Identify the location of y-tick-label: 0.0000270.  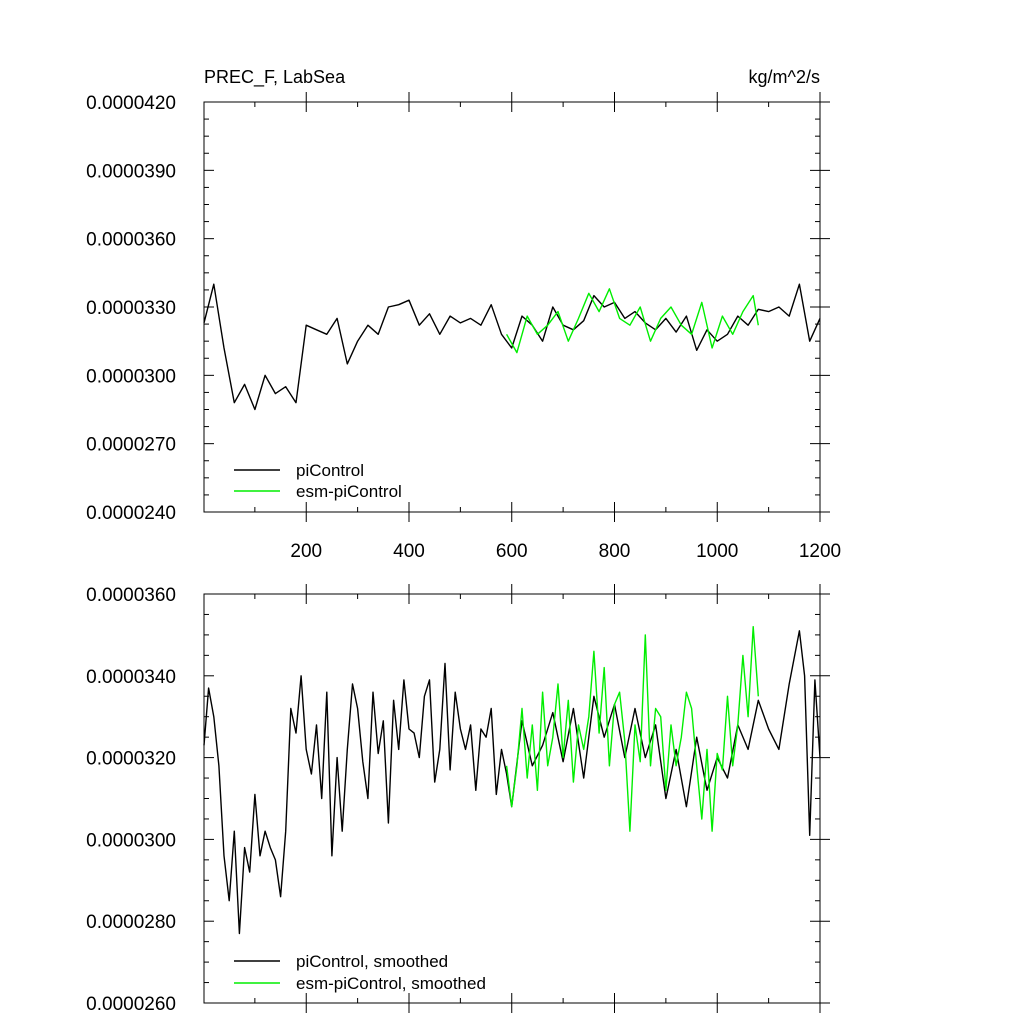
(131, 445).